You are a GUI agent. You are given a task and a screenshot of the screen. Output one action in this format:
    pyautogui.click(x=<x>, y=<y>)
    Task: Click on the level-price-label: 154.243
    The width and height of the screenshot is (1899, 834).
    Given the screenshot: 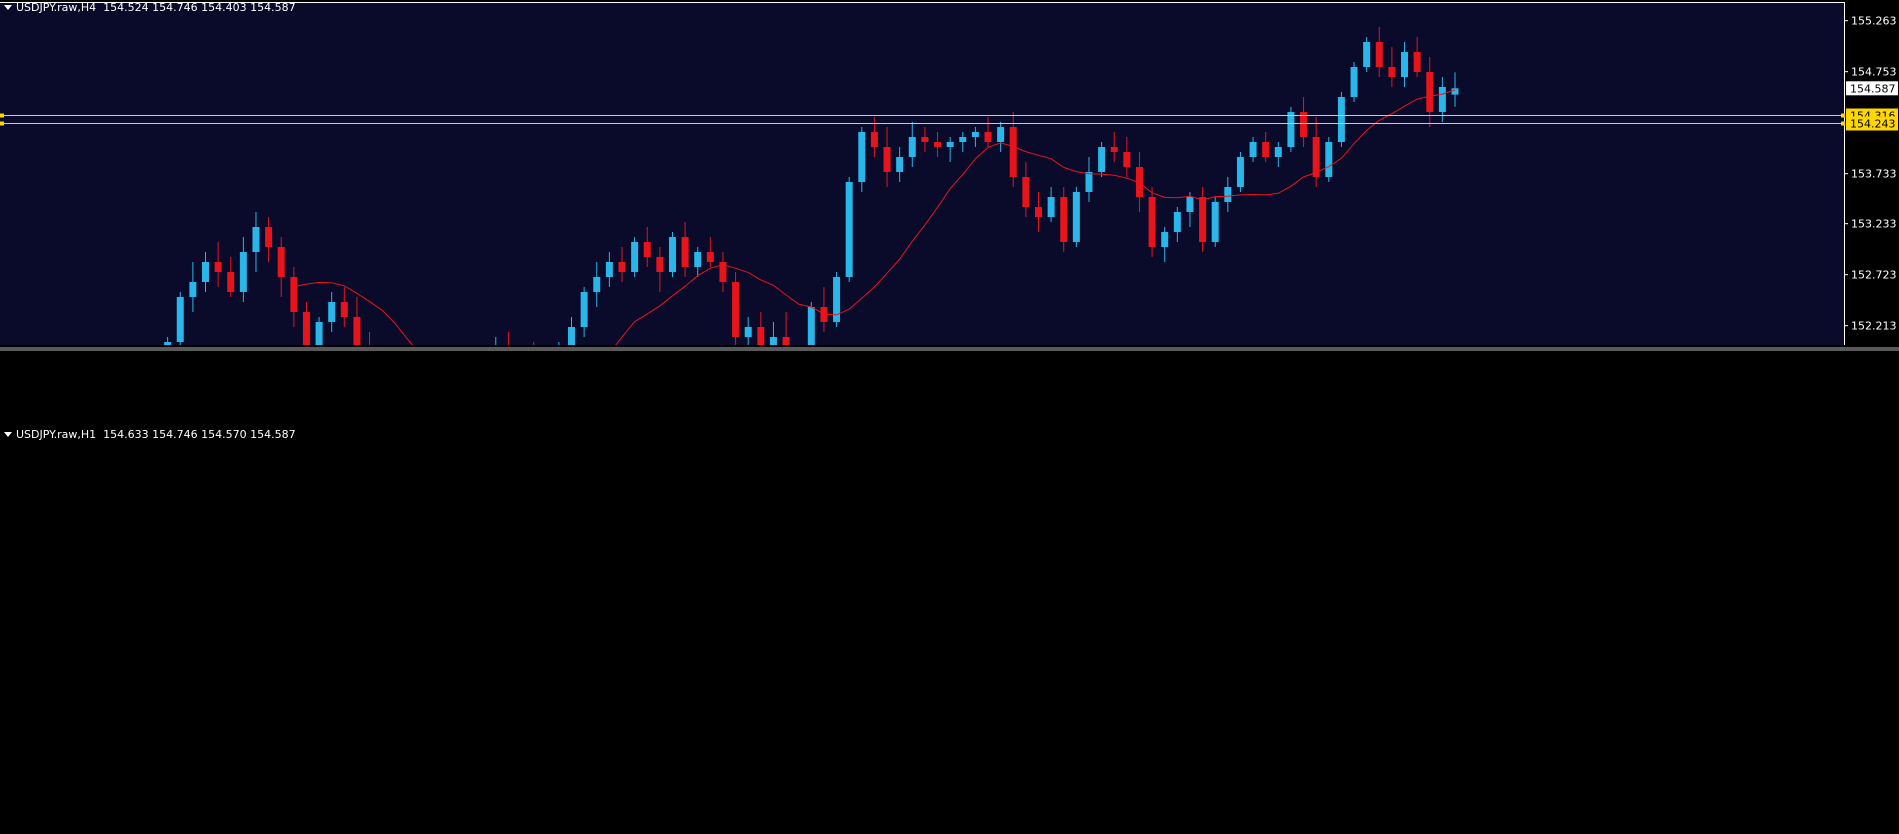 What is the action you would take?
    pyautogui.click(x=1873, y=124)
    